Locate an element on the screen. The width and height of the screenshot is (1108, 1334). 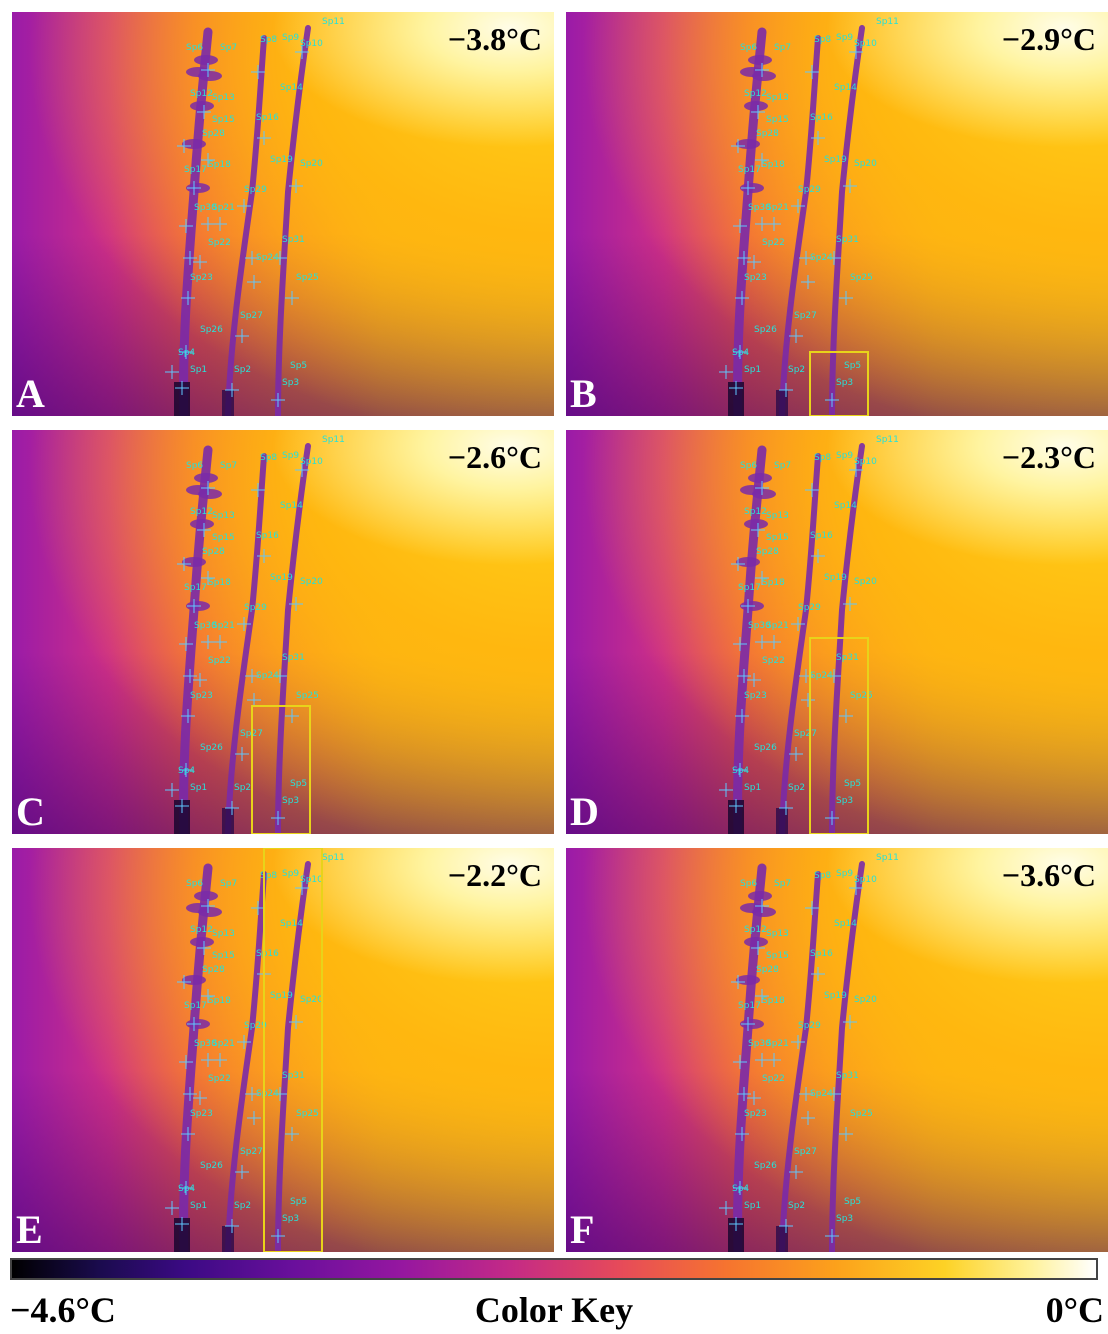
spot-label: Sp9 is located at coordinates (290, 456).